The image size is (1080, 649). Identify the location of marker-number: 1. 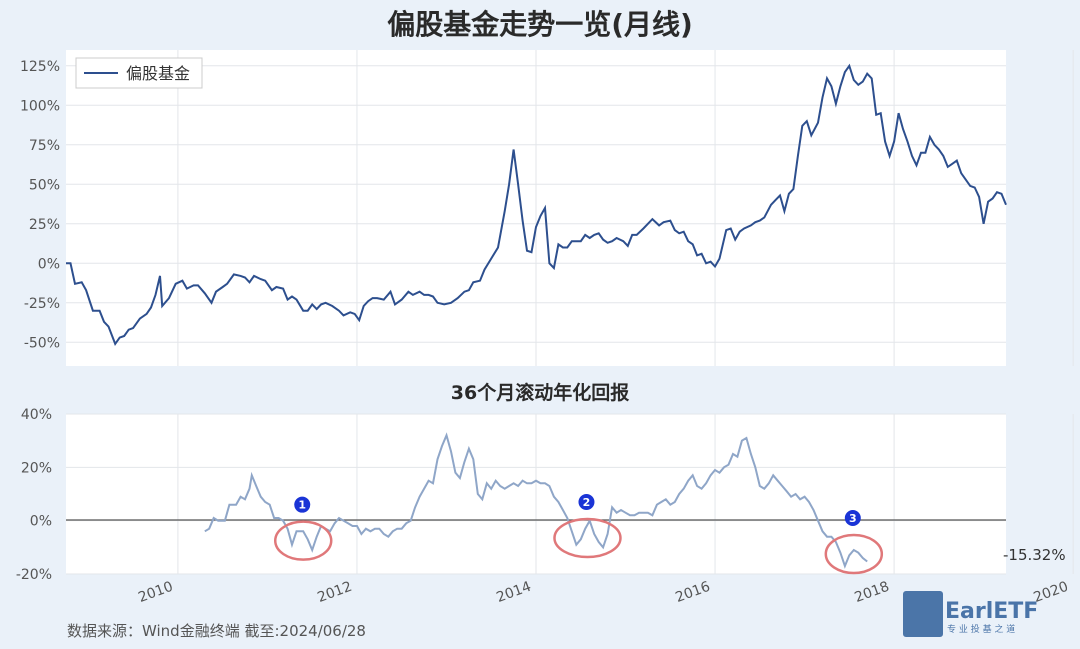
(302, 505).